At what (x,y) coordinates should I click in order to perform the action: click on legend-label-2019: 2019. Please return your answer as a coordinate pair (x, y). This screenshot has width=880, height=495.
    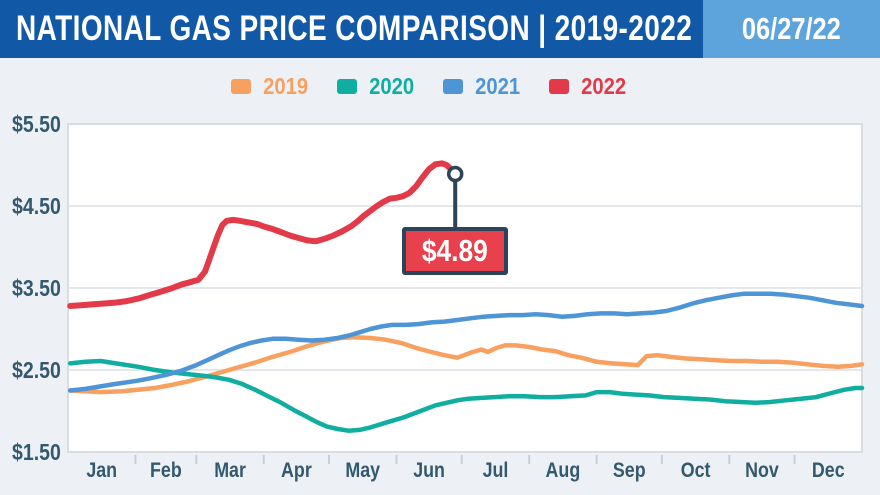
    Looking at the image, I should click on (285, 85).